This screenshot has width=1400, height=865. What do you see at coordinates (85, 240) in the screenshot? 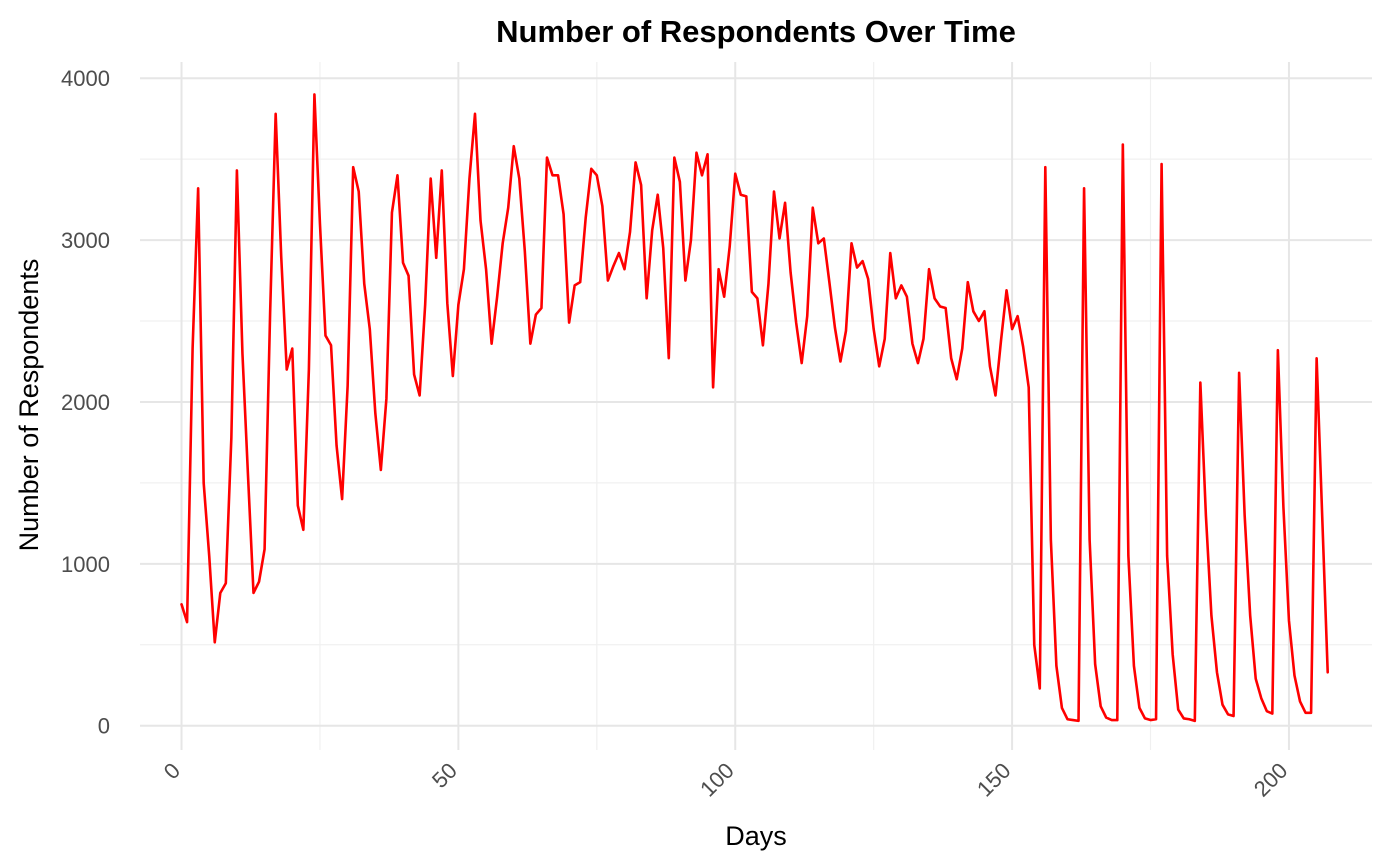
I see `y-tick-label: 3000` at bounding box center [85, 240].